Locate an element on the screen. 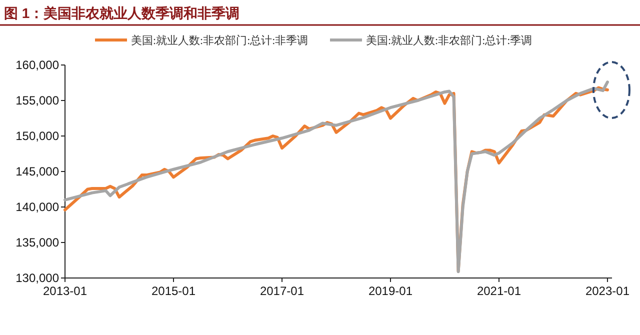 The width and height of the screenshot is (640, 335). x-tick-label: 2023-01 is located at coordinates (607, 291).